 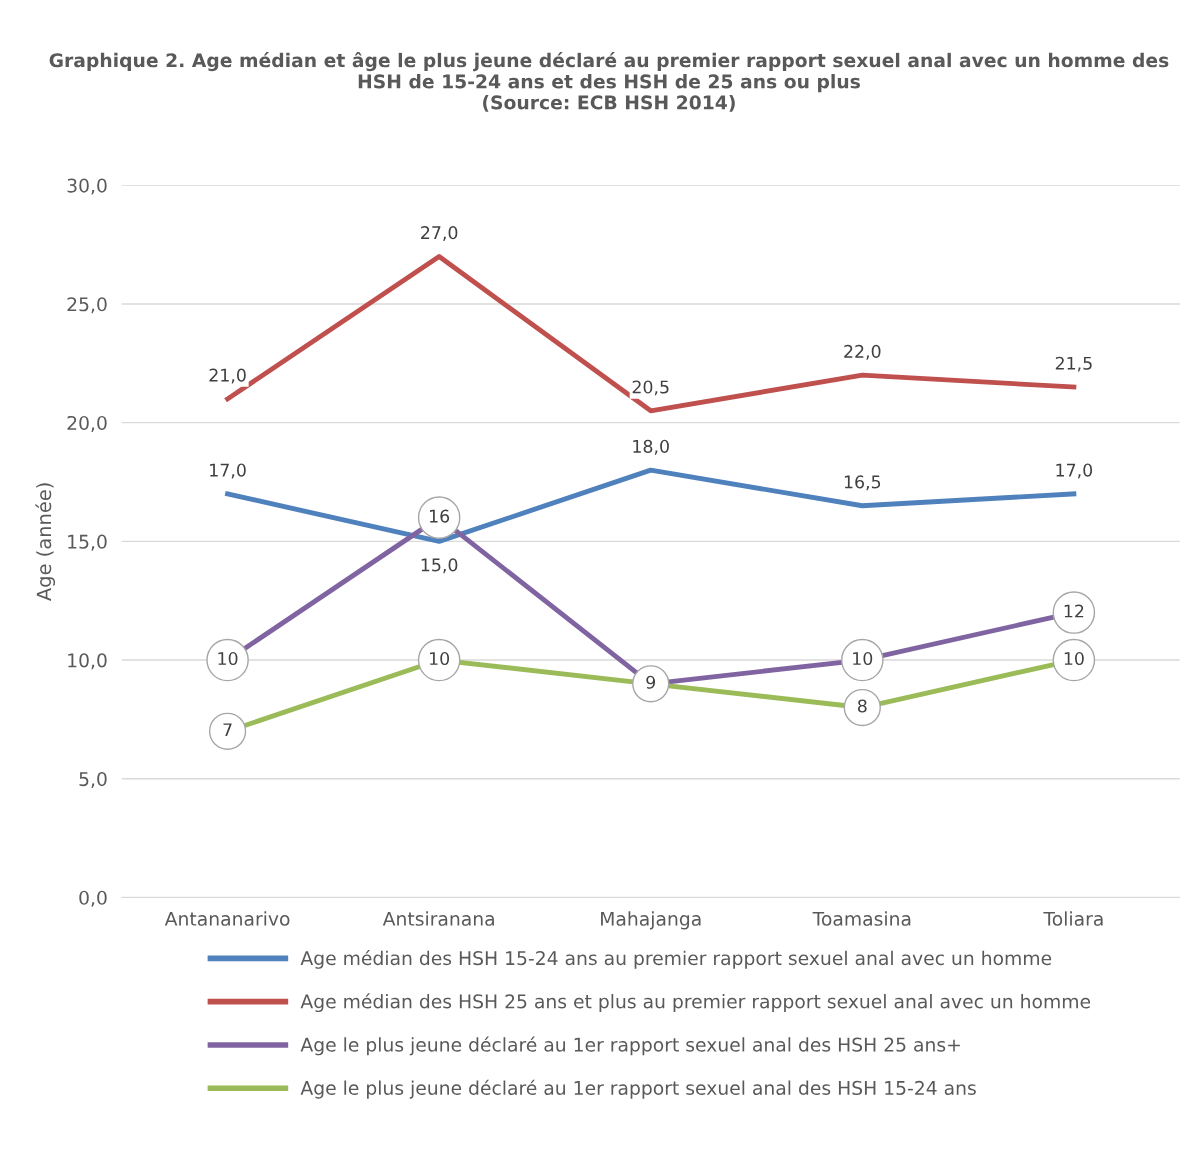 What do you see at coordinates (93, 898) in the screenshot?
I see `y-tick-label: 0,0` at bounding box center [93, 898].